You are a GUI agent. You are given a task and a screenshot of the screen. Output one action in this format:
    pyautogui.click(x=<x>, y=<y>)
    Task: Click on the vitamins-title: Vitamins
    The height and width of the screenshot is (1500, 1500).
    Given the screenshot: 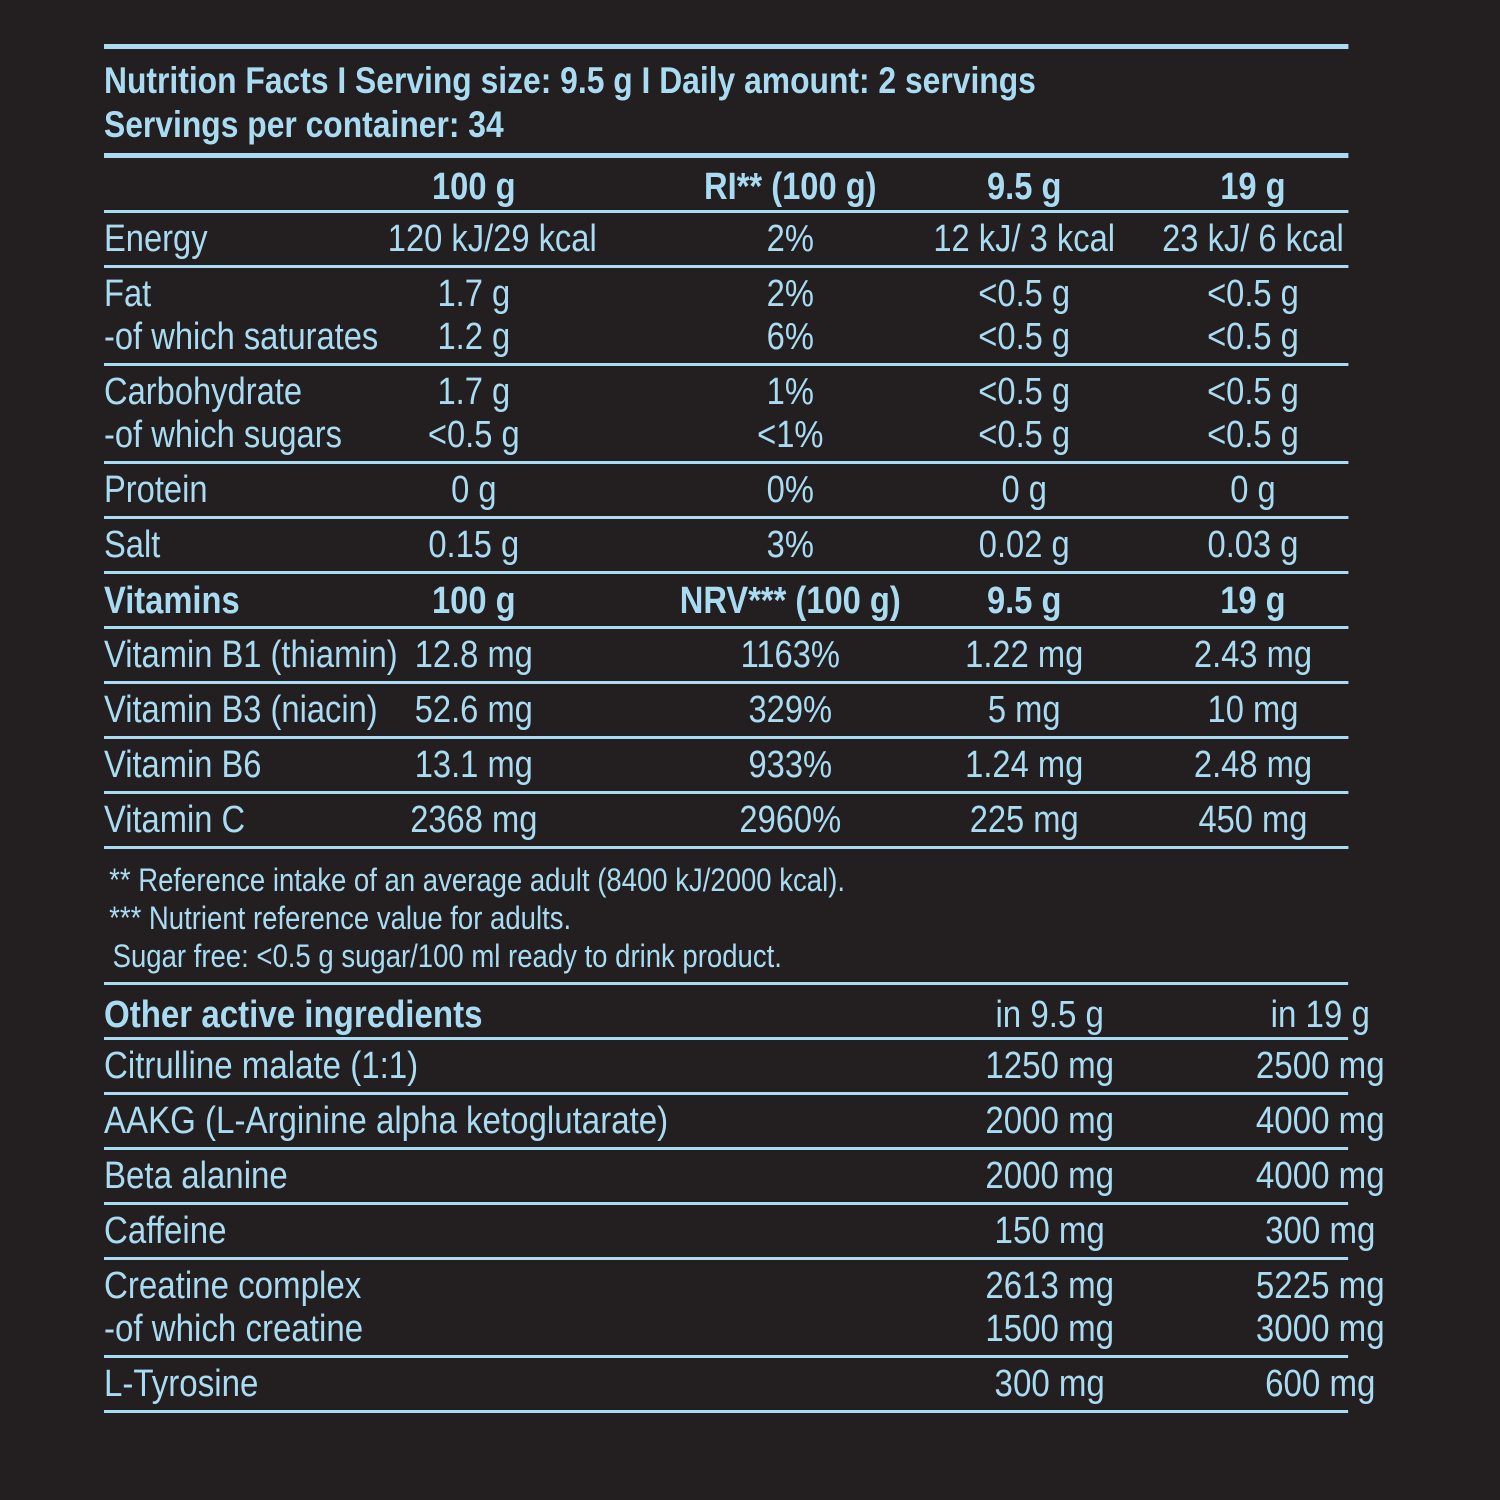 What is the action you would take?
    pyautogui.click(x=172, y=601)
    